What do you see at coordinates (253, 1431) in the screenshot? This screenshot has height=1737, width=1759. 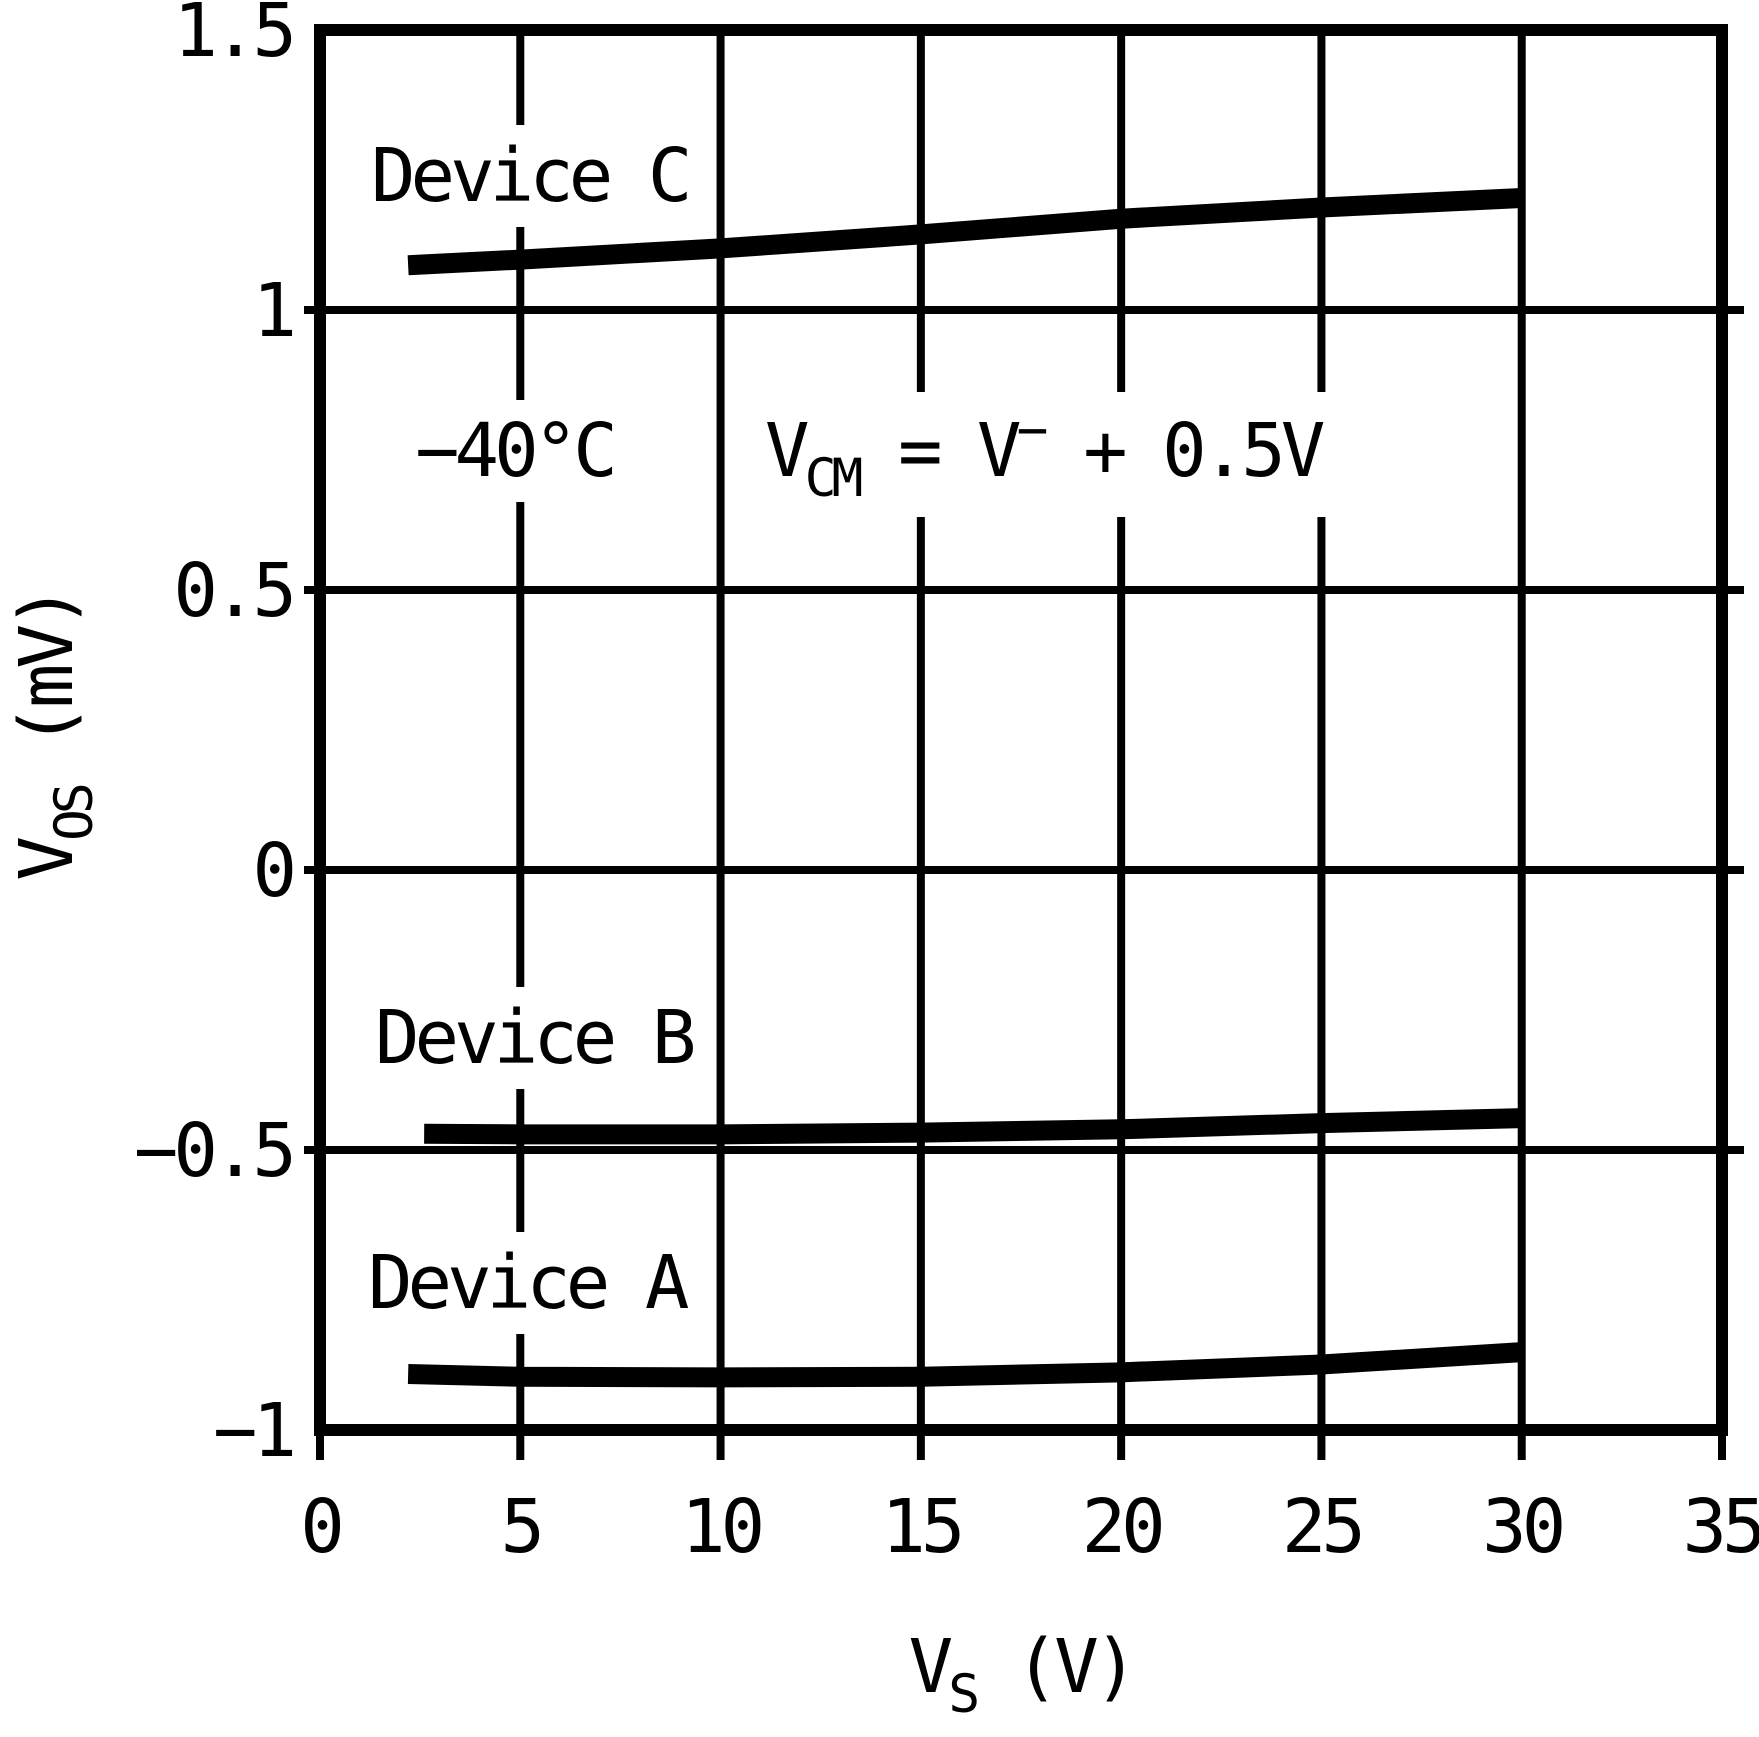 I see `y-tick-label: −1` at bounding box center [253, 1431].